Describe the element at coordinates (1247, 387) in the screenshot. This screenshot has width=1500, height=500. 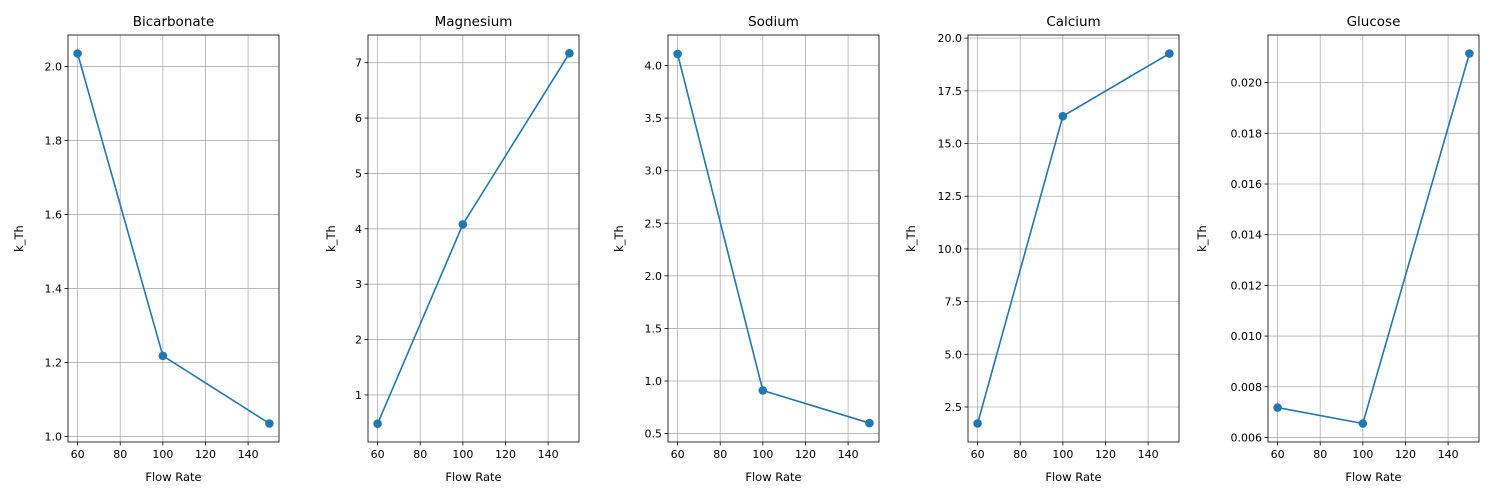
I see `y-tick-label: 0.008` at that location.